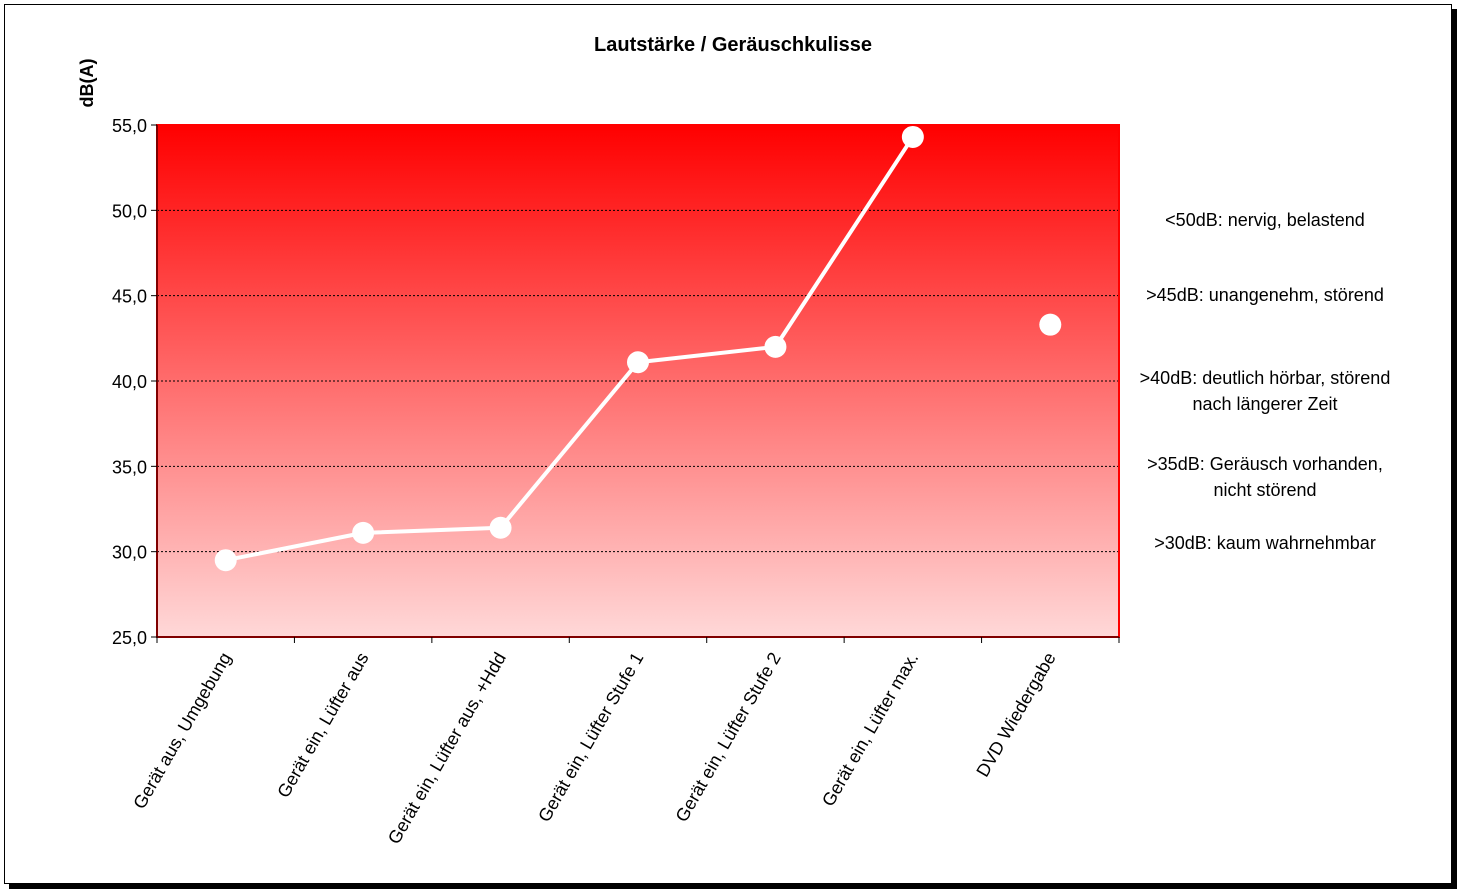 This screenshot has width=1460, height=894. What do you see at coordinates (1015, 714) in the screenshot?
I see `x-tick-label: DVD Wiedergabe` at bounding box center [1015, 714].